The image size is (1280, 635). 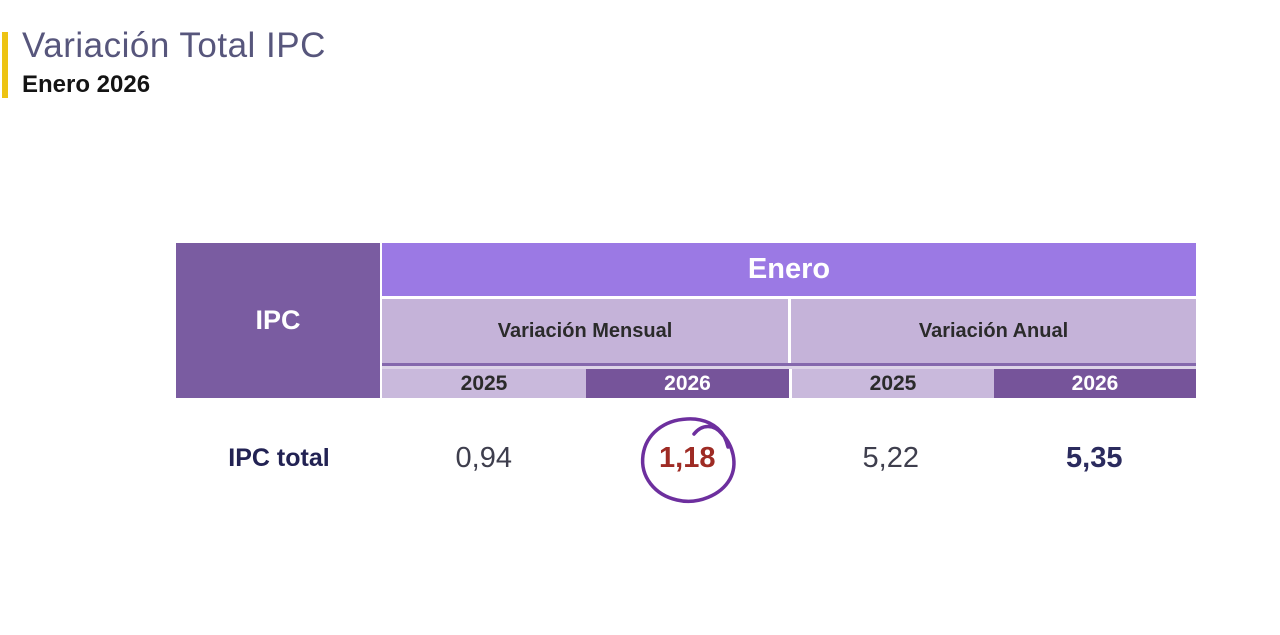 I want to click on year-cell-mensual-2026: 2026, so click(x=687, y=383).